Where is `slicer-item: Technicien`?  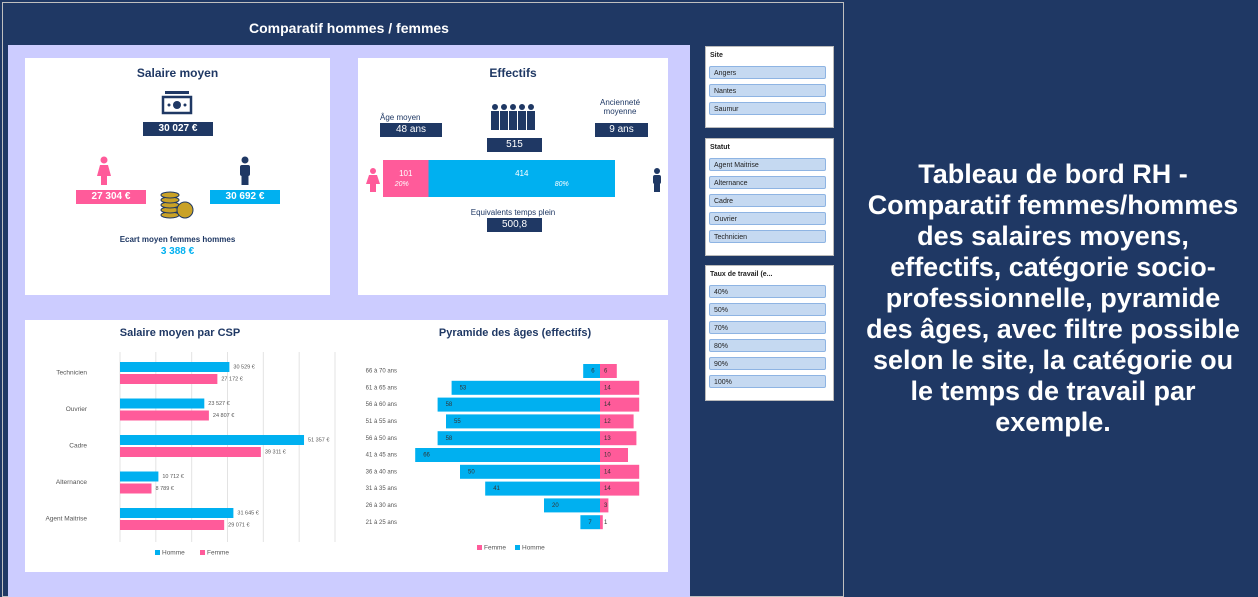
slicer-item: Technicien is located at coordinates (767, 236).